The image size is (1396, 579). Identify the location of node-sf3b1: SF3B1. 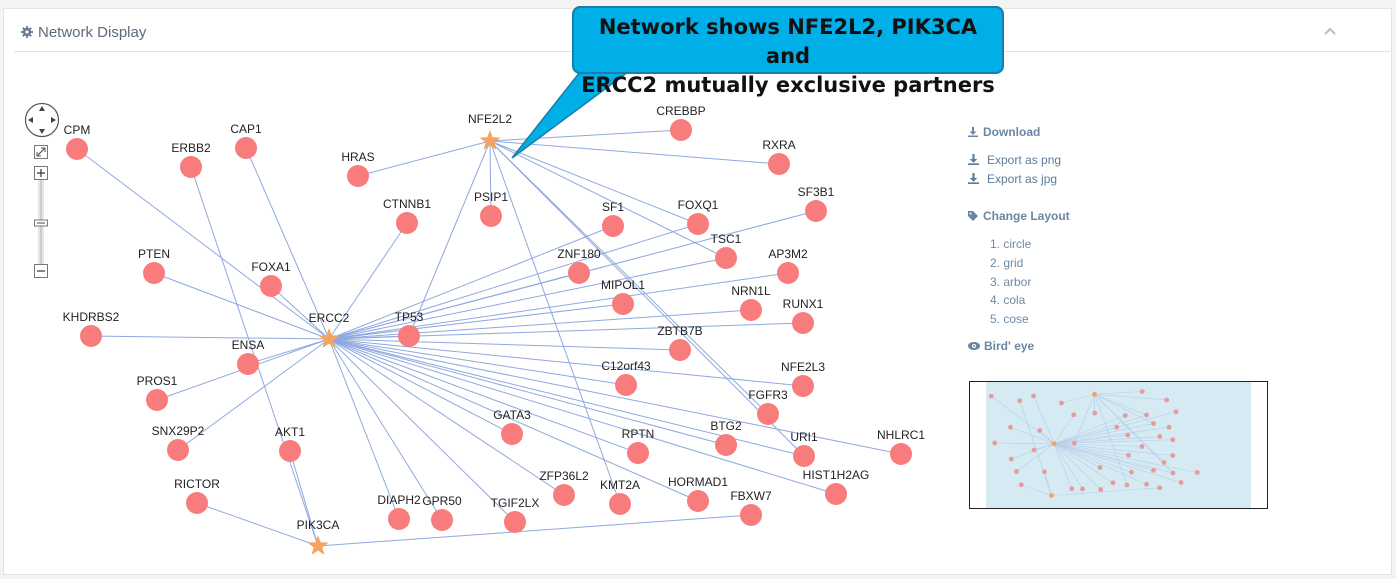
(816, 203).